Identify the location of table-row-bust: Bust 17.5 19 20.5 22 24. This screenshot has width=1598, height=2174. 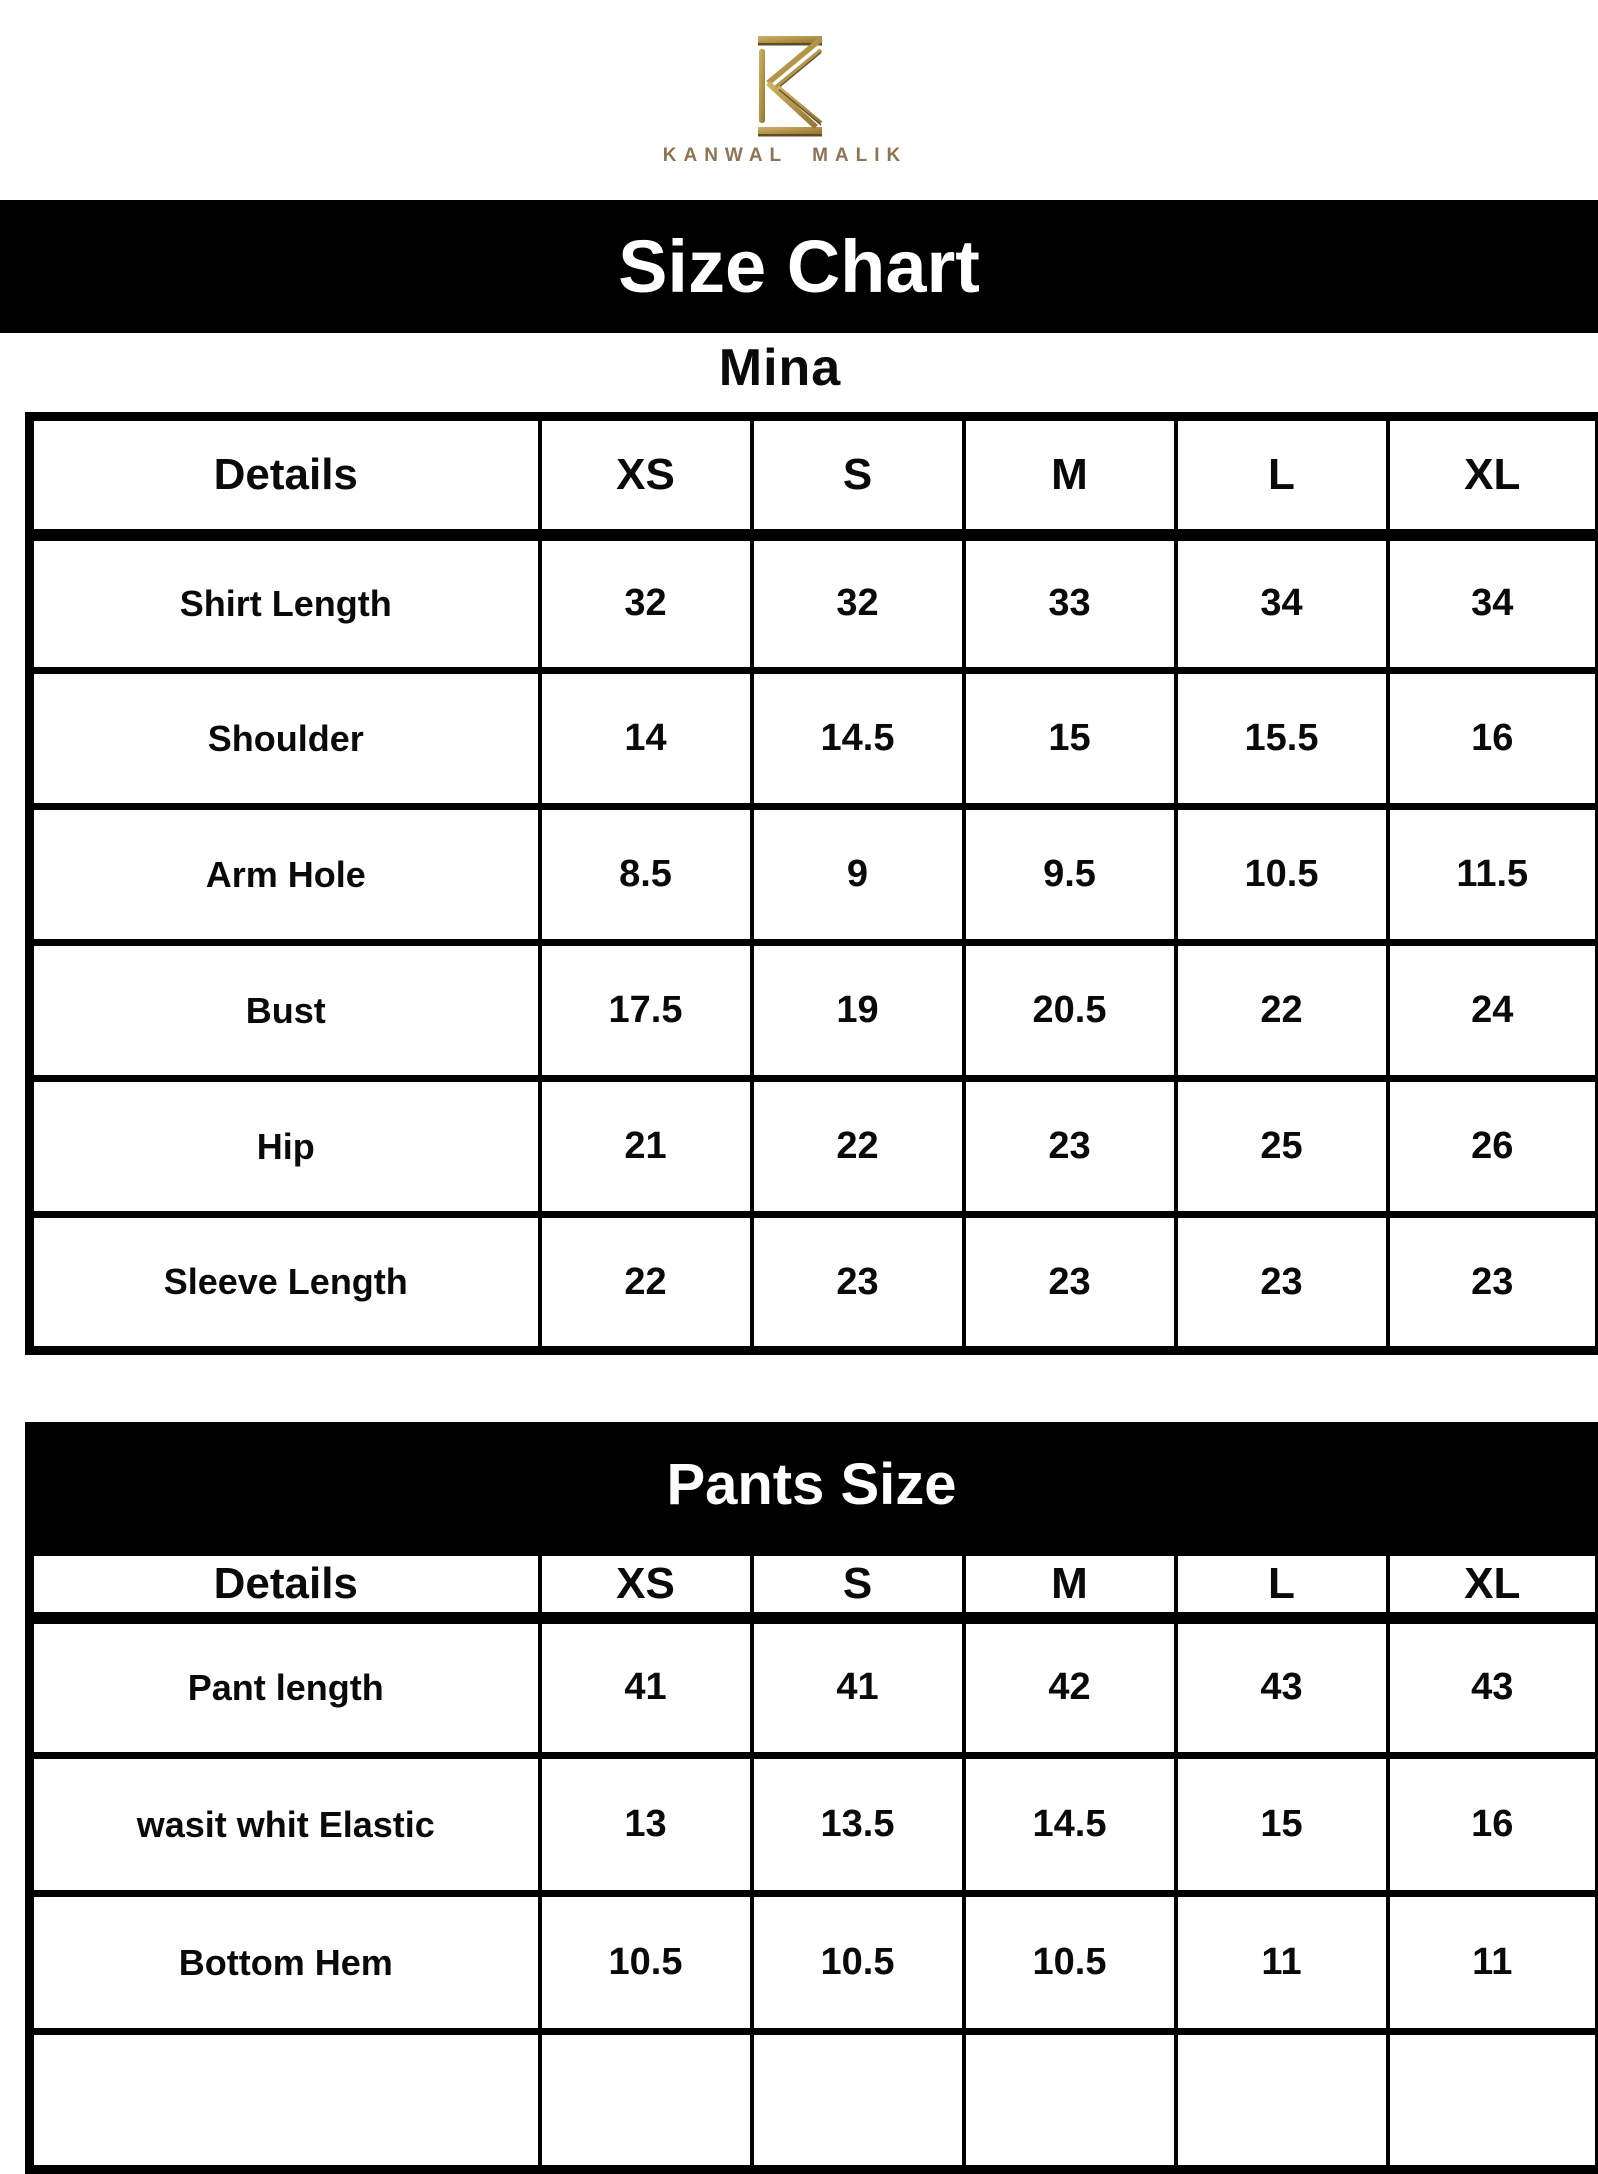
(814, 1011).